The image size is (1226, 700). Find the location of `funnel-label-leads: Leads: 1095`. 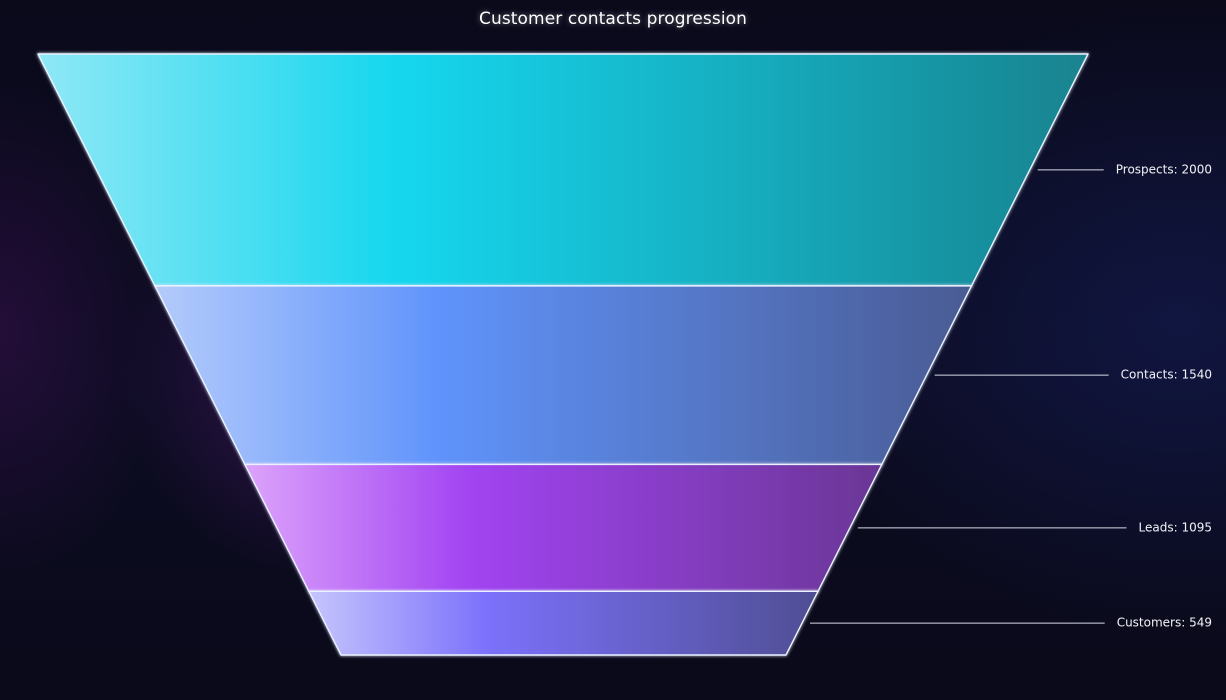

funnel-label-leads: Leads: 1095 is located at coordinates (1175, 527).